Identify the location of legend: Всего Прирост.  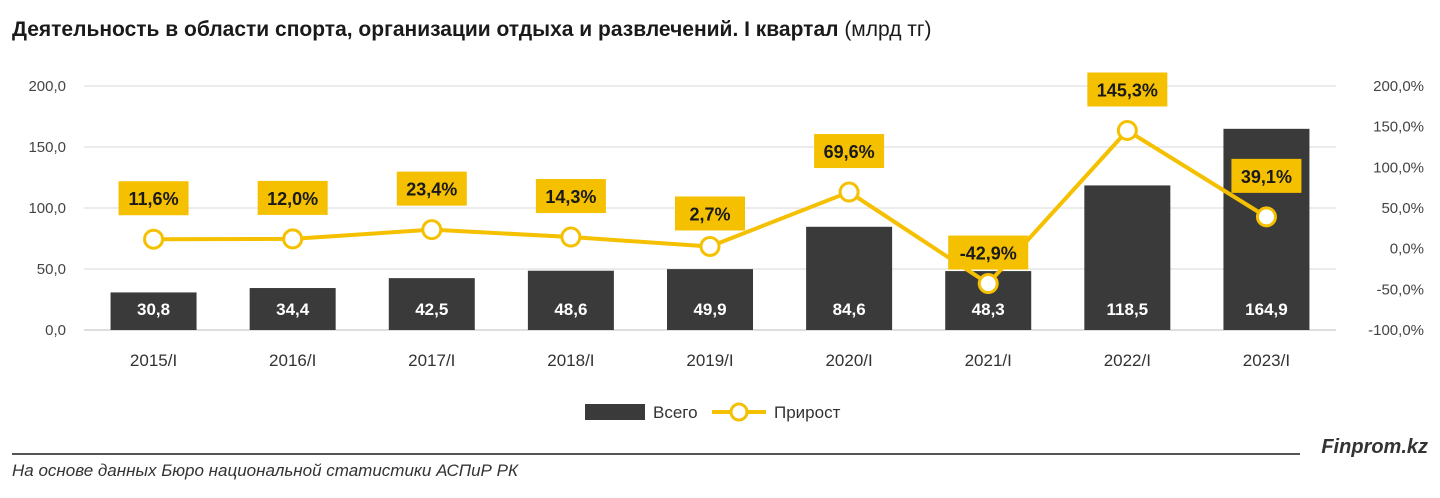
(713, 412).